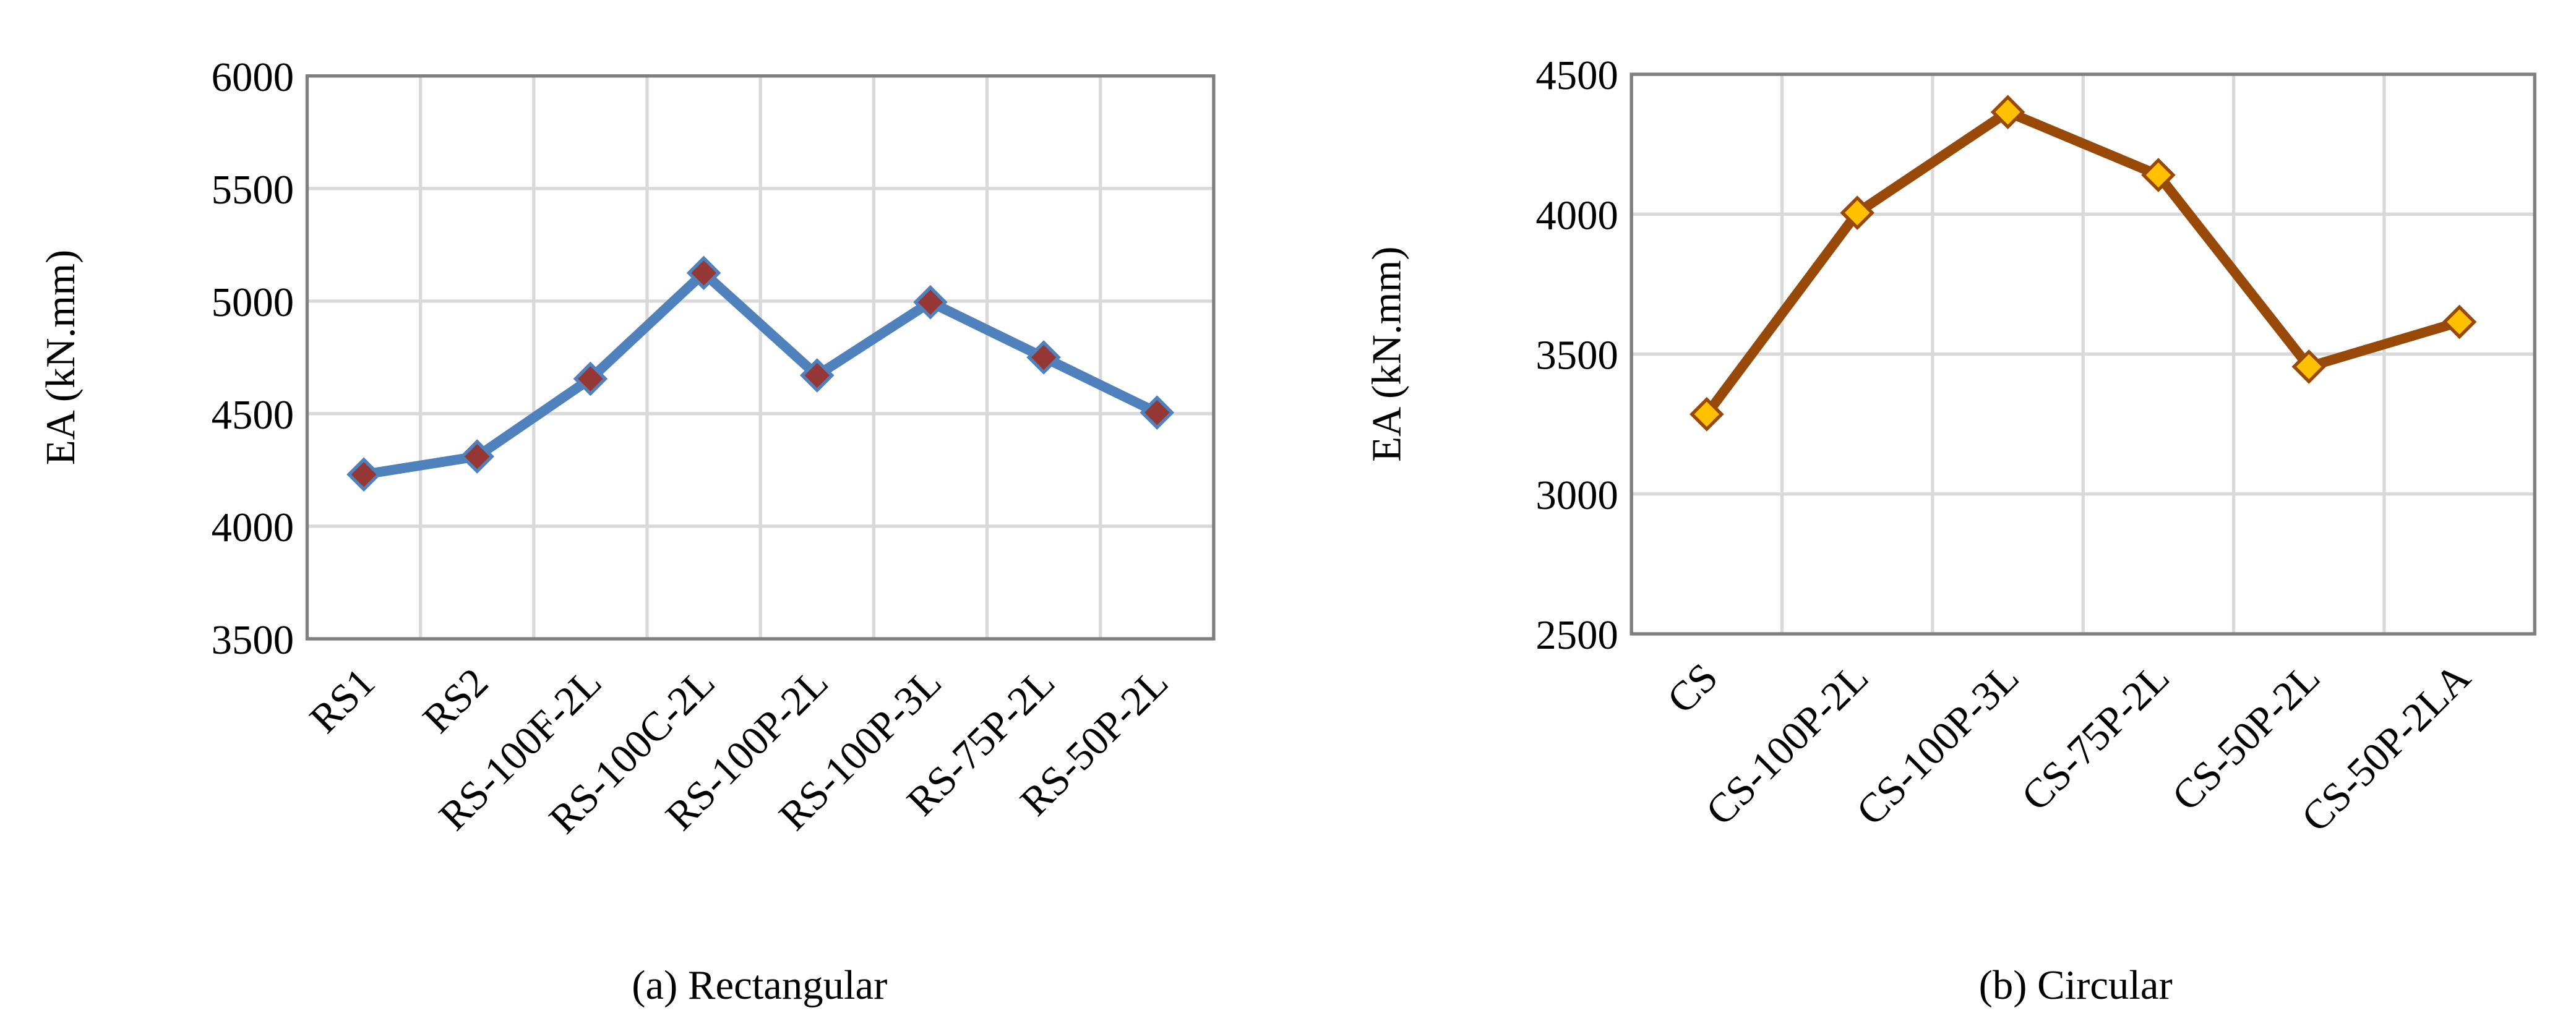 The image size is (2576, 1034). Describe the element at coordinates (760, 985) in the screenshot. I see `caption: (a) Rectangular` at that location.